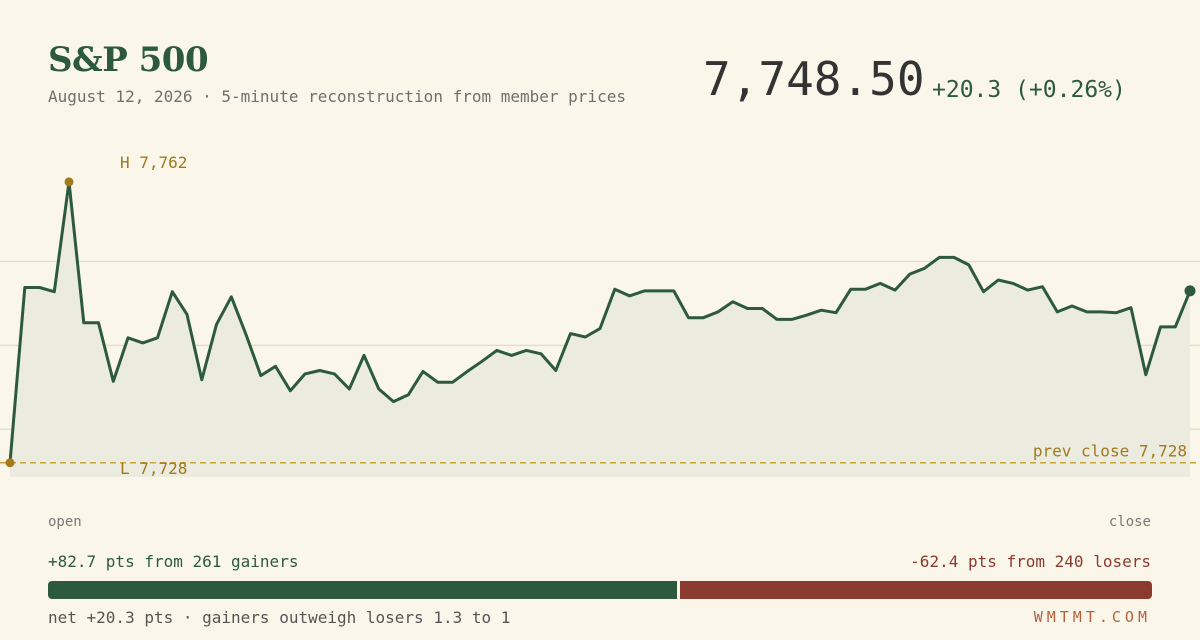 Image resolution: width=1200 pixels, height=640 pixels. I want to click on gainers-bar, so click(362, 590).